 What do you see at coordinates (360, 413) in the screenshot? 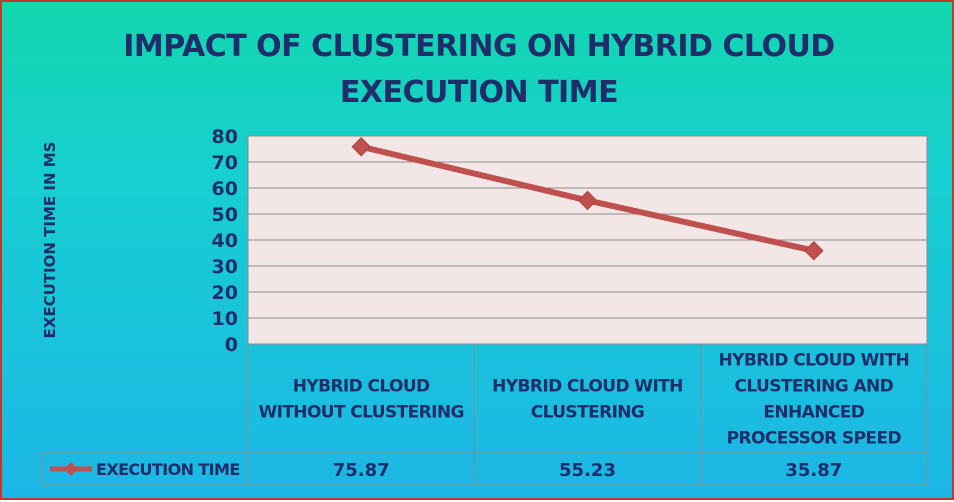
I see `x-category-label: WITHOUT CLUSTERING` at bounding box center [360, 413].